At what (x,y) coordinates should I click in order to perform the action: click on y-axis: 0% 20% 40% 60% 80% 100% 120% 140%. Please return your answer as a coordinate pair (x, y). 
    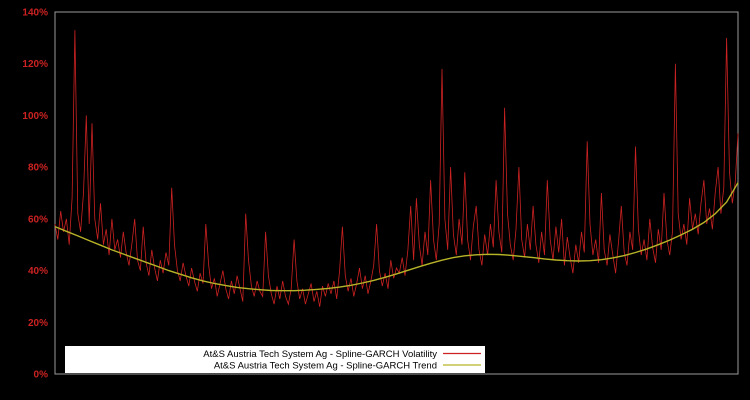
    Looking at the image, I should click on (35, 194).